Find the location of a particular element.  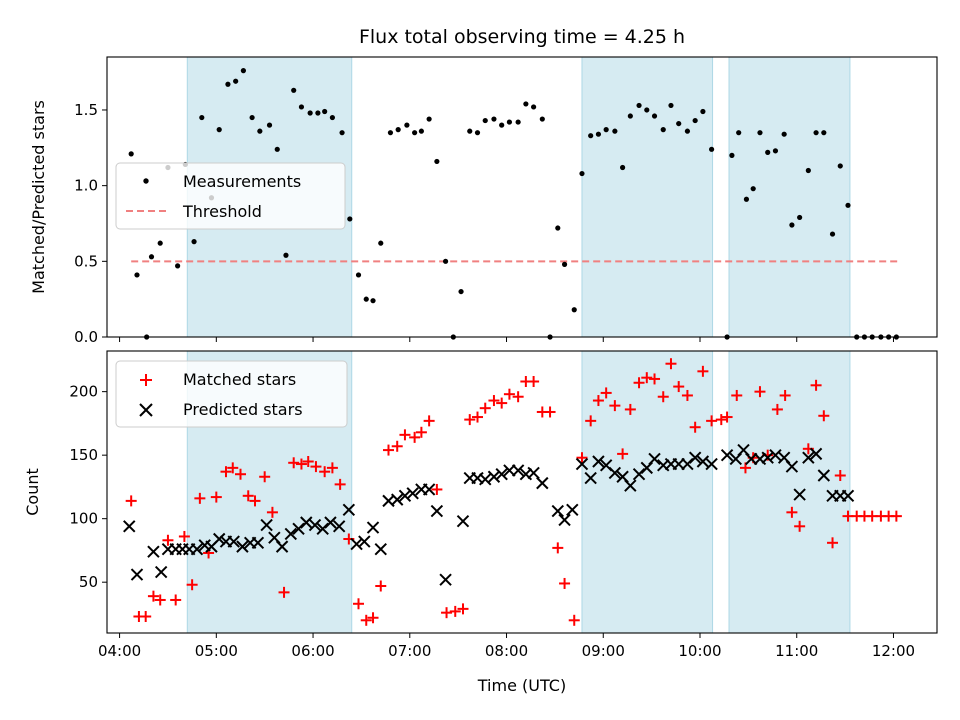

bottom-ytick-label: 100 is located at coordinates (83, 519).